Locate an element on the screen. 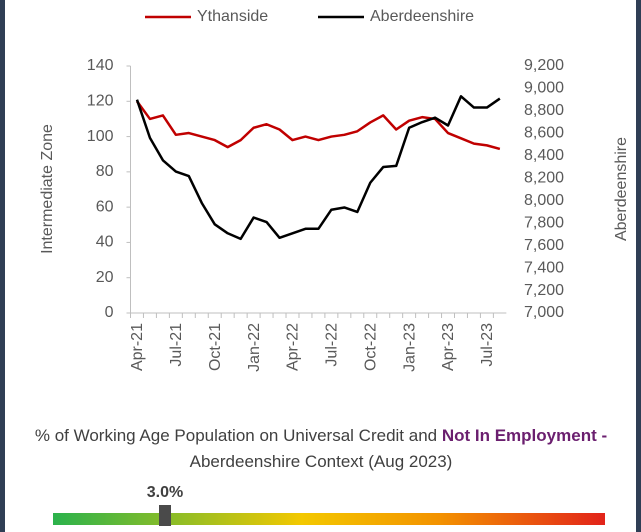 The image size is (641, 532). y-tick-label: 40 is located at coordinates (105, 242).